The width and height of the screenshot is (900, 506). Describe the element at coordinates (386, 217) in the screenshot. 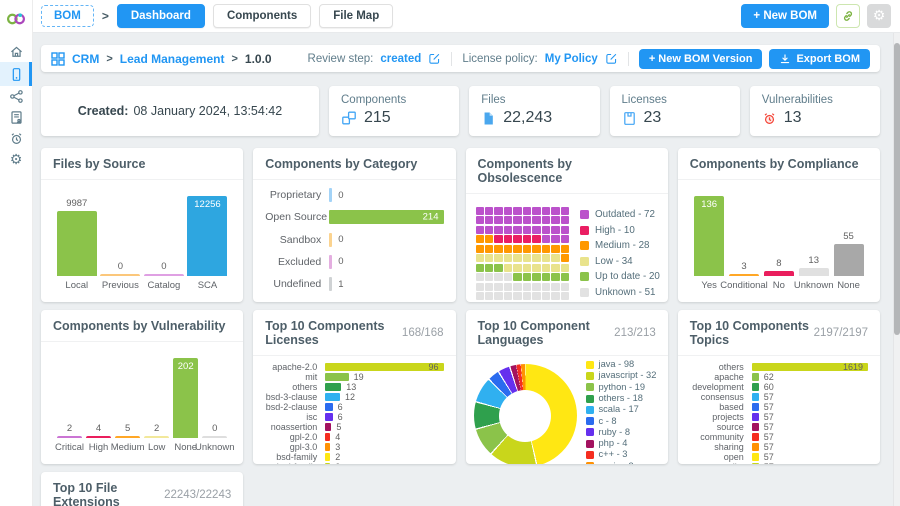

I see `bar-open source: 214` at that location.